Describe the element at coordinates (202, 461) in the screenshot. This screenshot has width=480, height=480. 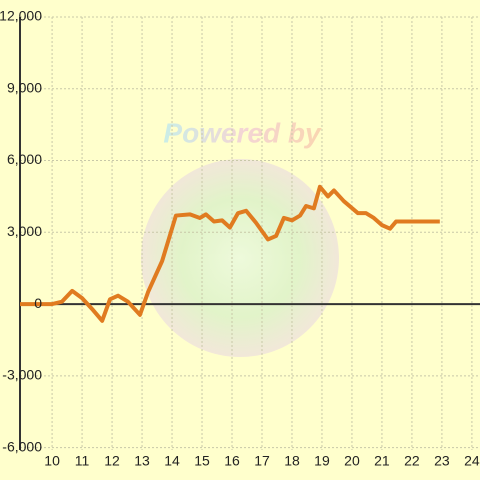
I see `x-tick-label: 15` at that location.